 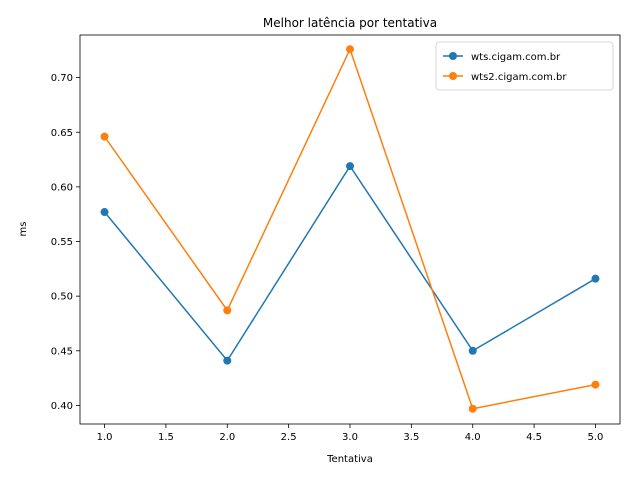 I want to click on x-axis-label: Tentativa, so click(x=349, y=459).